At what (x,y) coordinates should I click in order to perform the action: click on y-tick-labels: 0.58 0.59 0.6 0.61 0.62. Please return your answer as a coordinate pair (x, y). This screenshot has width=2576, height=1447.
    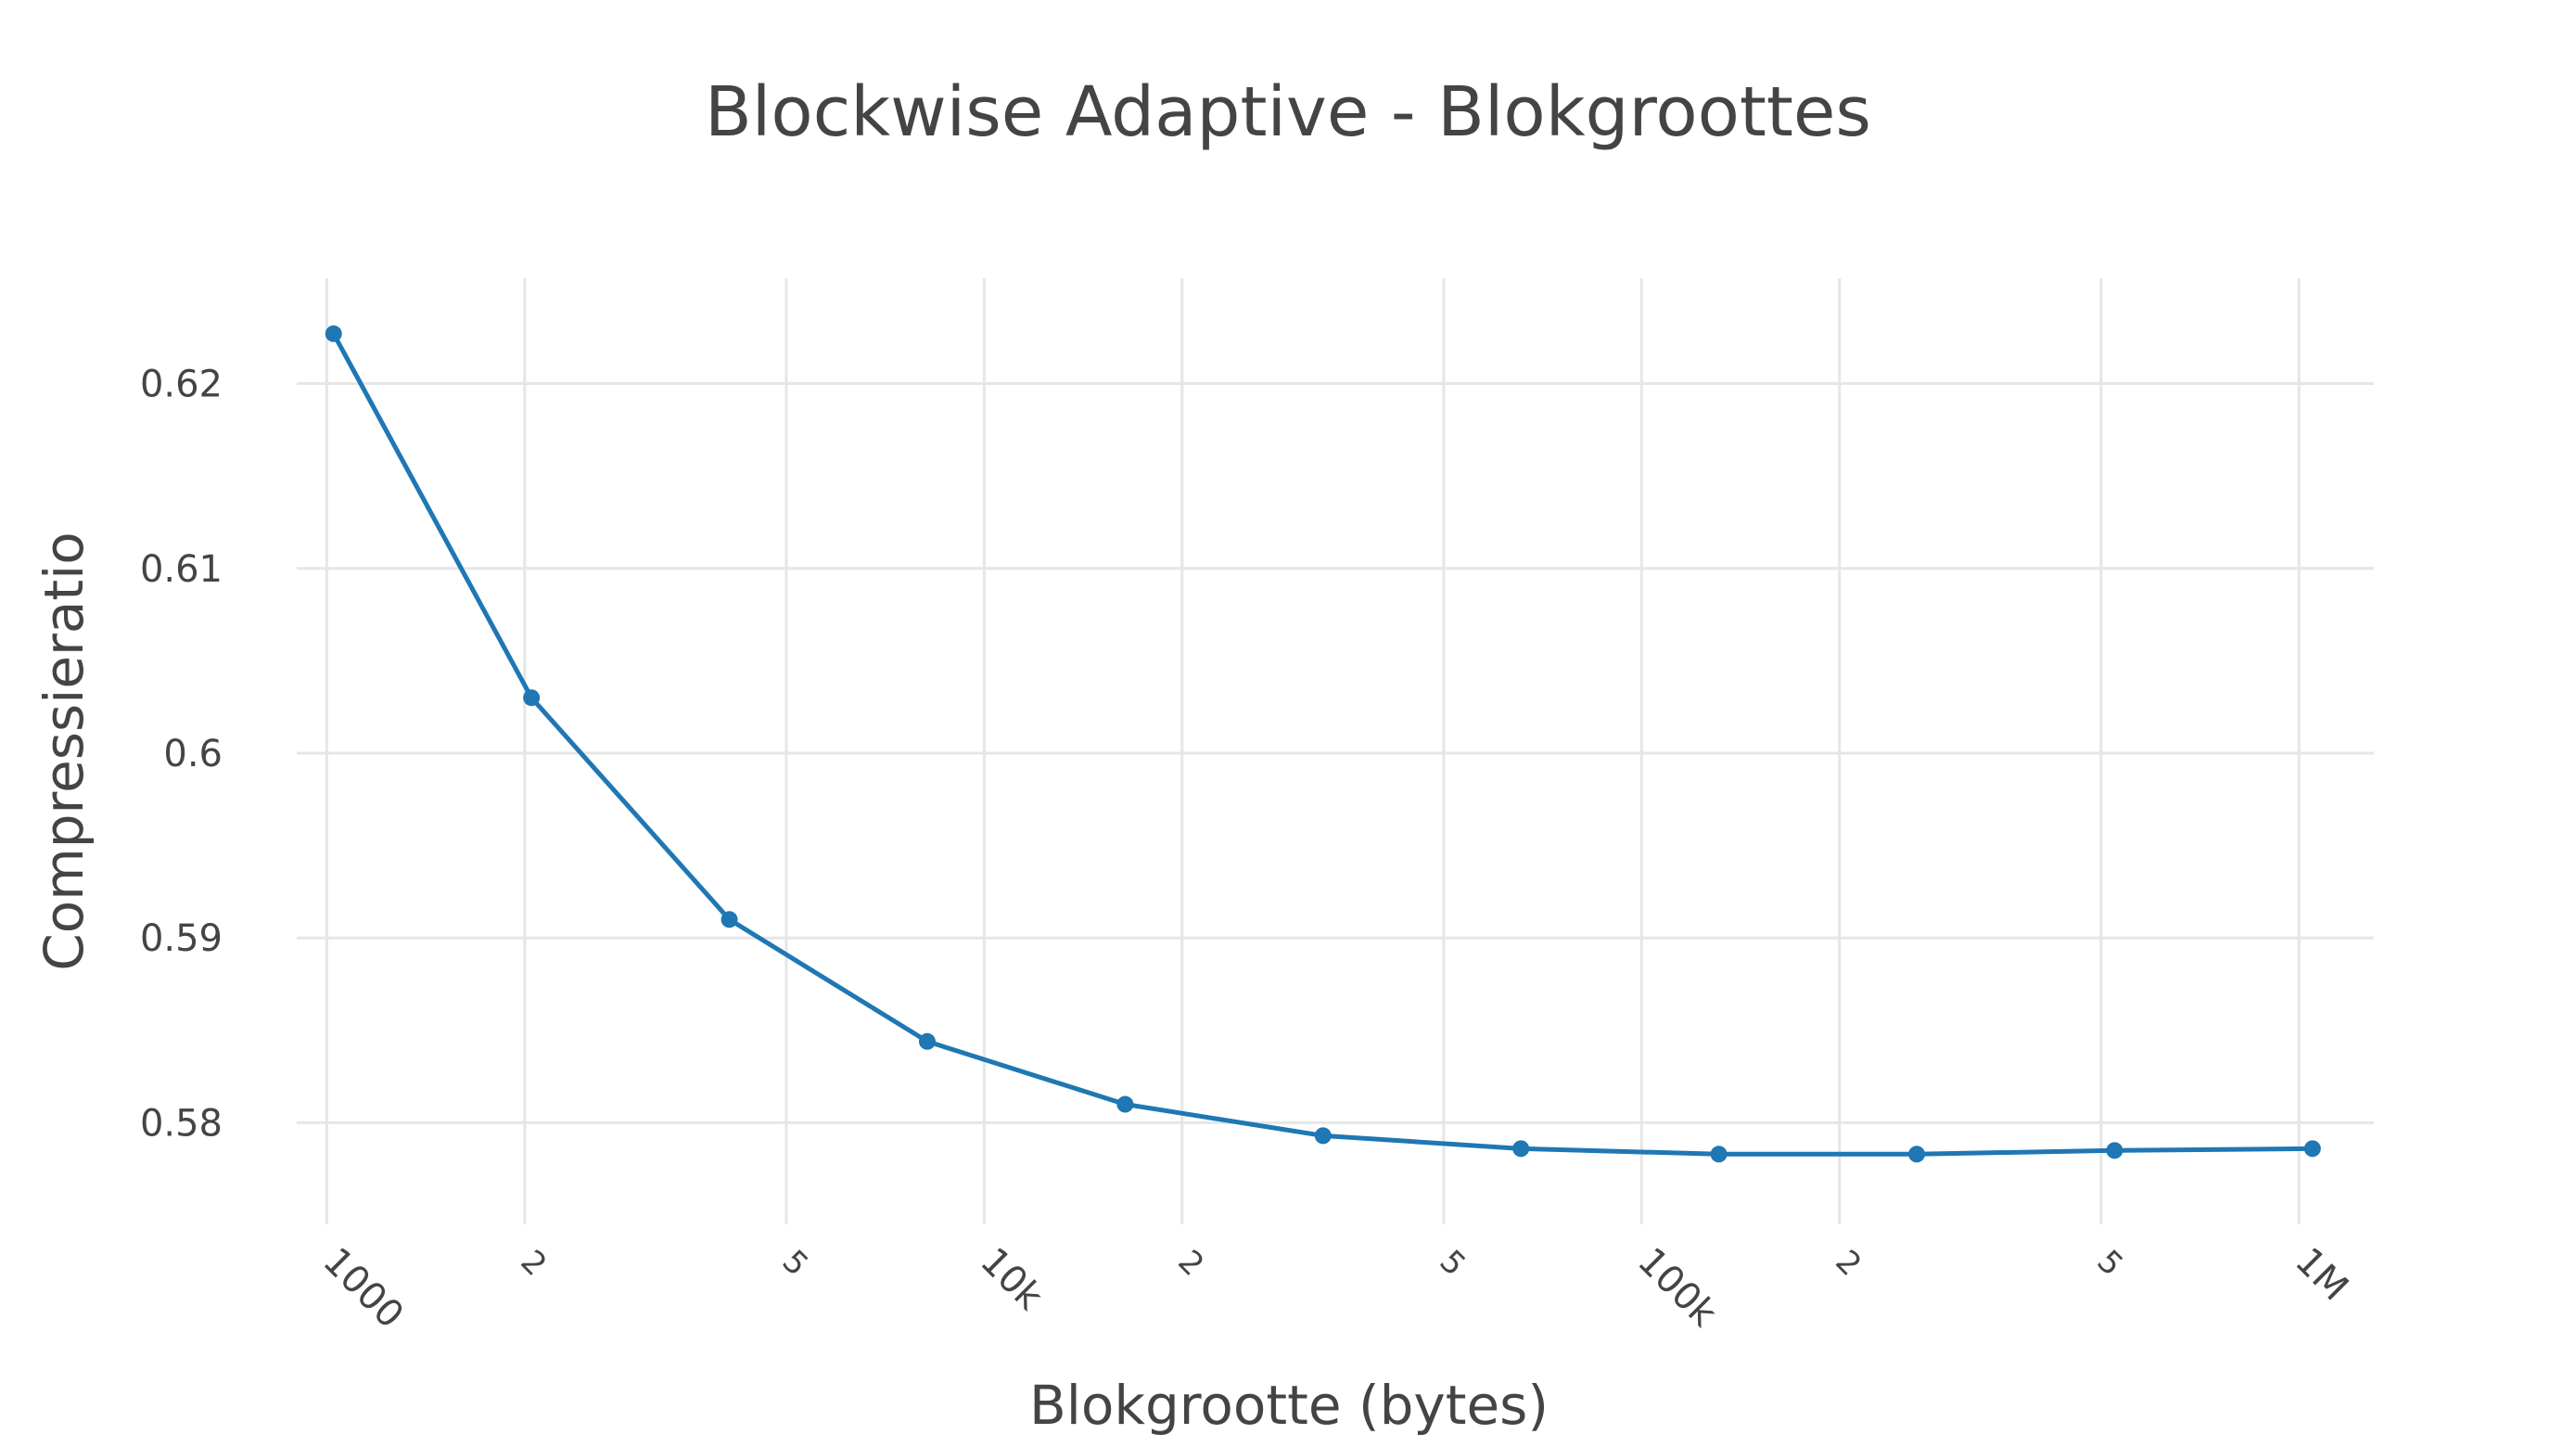
    Looking at the image, I should click on (181, 755).